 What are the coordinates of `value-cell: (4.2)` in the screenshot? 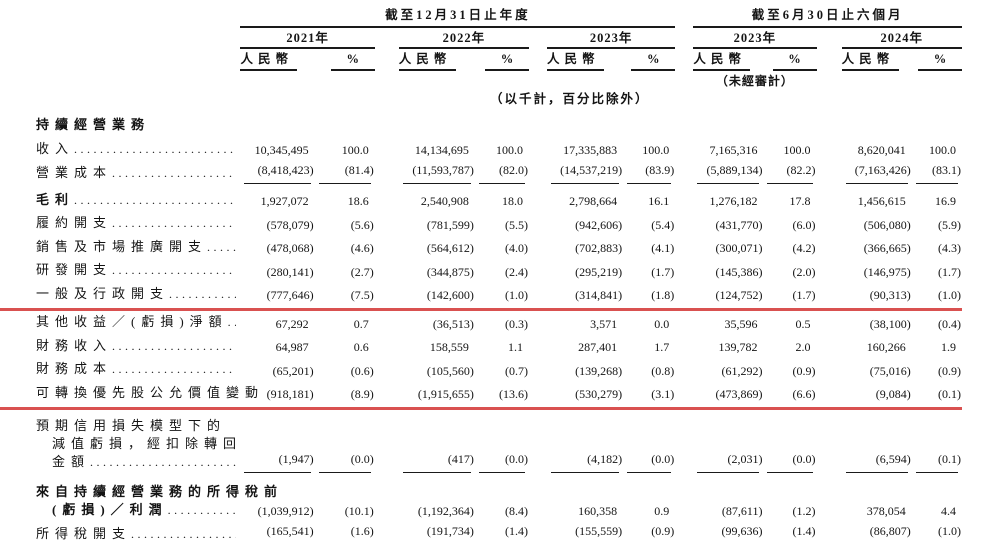 It's located at (804, 248).